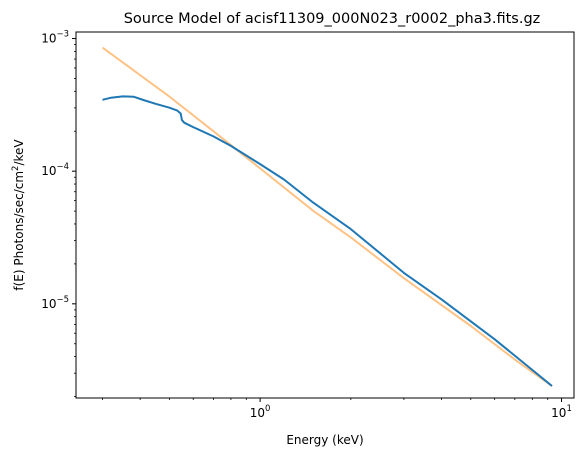  I want to click on y-axis-label-sup: 2, so click(16, 168).